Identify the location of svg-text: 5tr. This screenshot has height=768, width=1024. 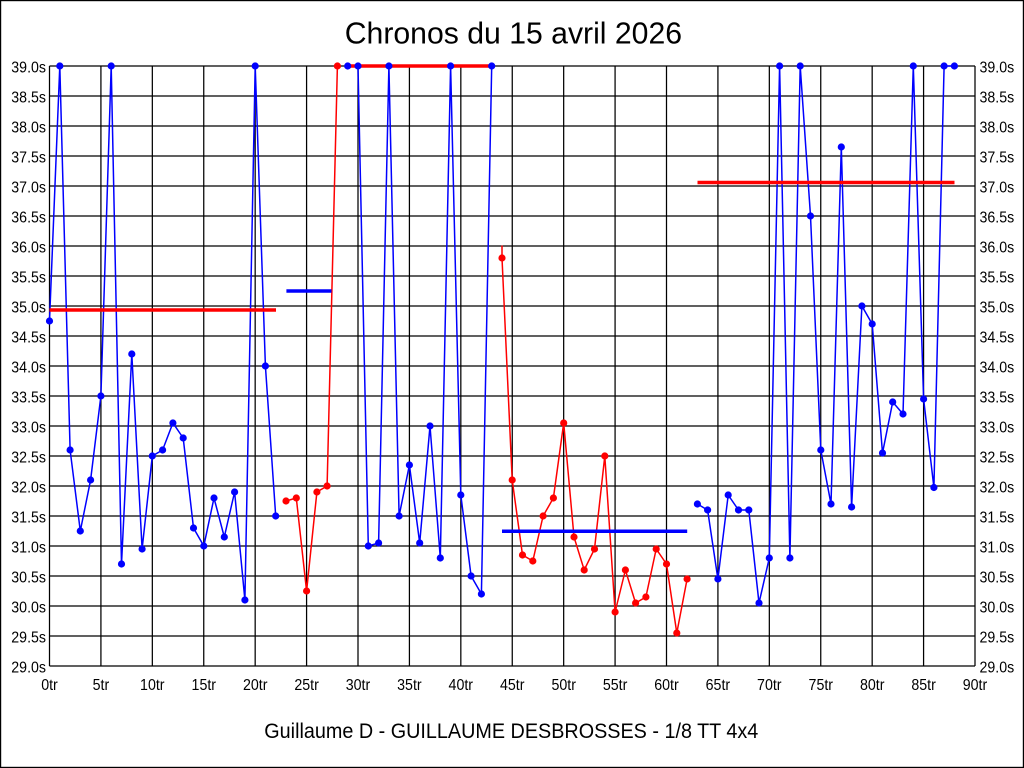
(101, 685).